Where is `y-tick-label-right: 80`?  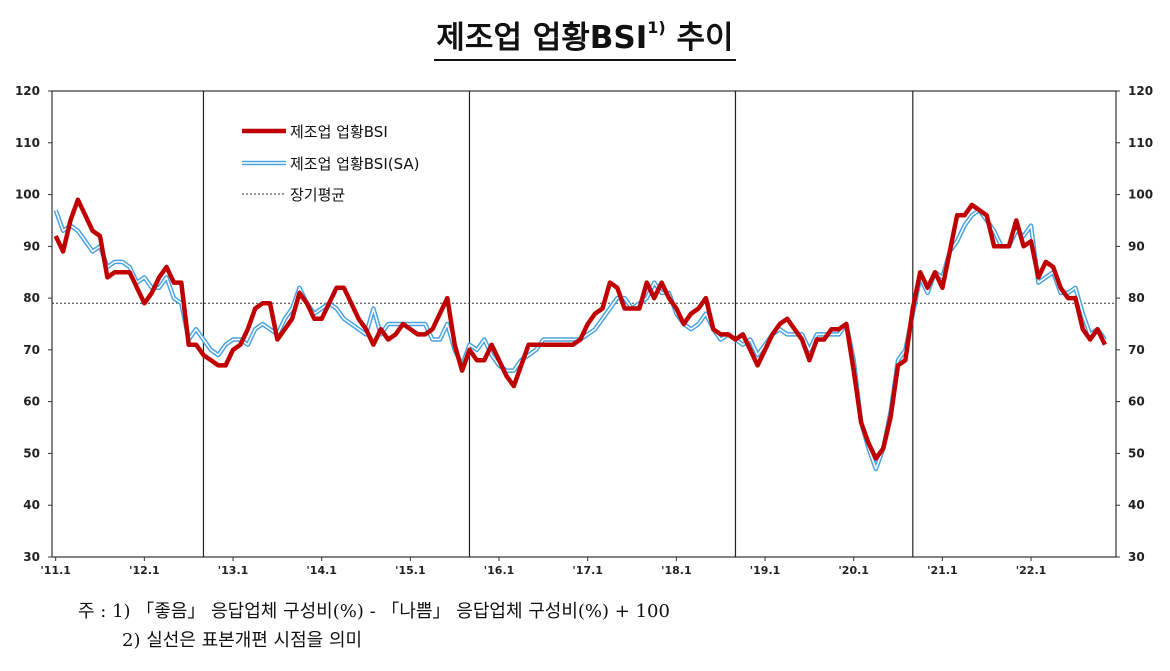
y-tick-label-right: 80 is located at coordinates (1136, 298).